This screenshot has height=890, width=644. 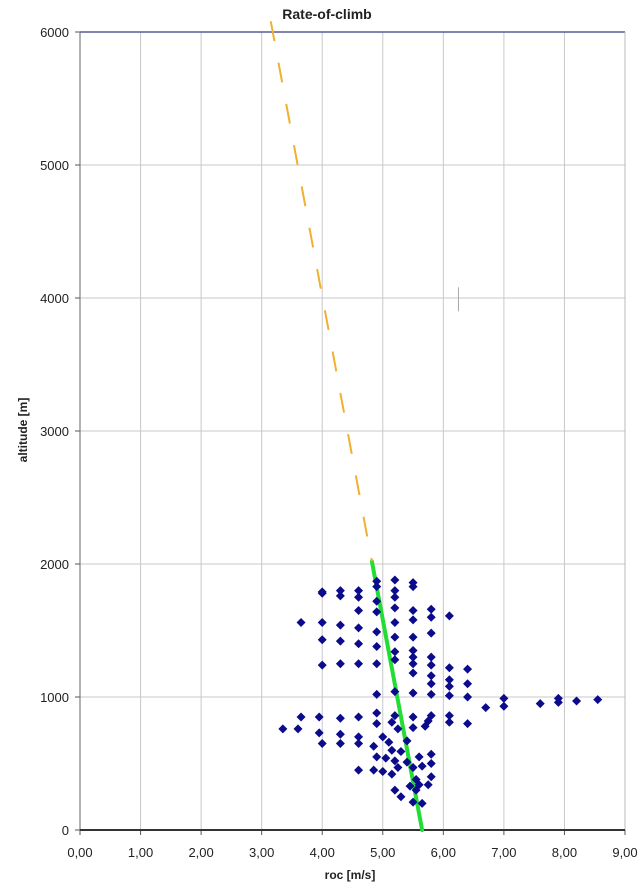 What do you see at coordinates (54, 564) in the screenshot?
I see `y-tick-label: 2000` at bounding box center [54, 564].